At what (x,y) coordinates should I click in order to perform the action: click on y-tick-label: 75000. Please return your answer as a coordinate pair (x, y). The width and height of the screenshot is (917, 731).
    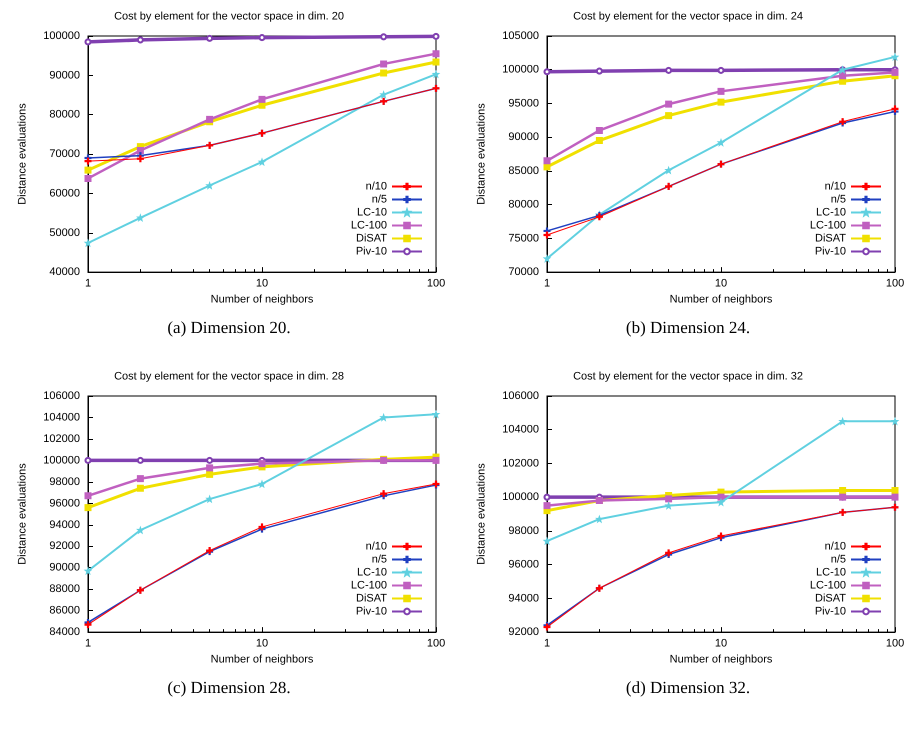
    Looking at the image, I should click on (523, 238).